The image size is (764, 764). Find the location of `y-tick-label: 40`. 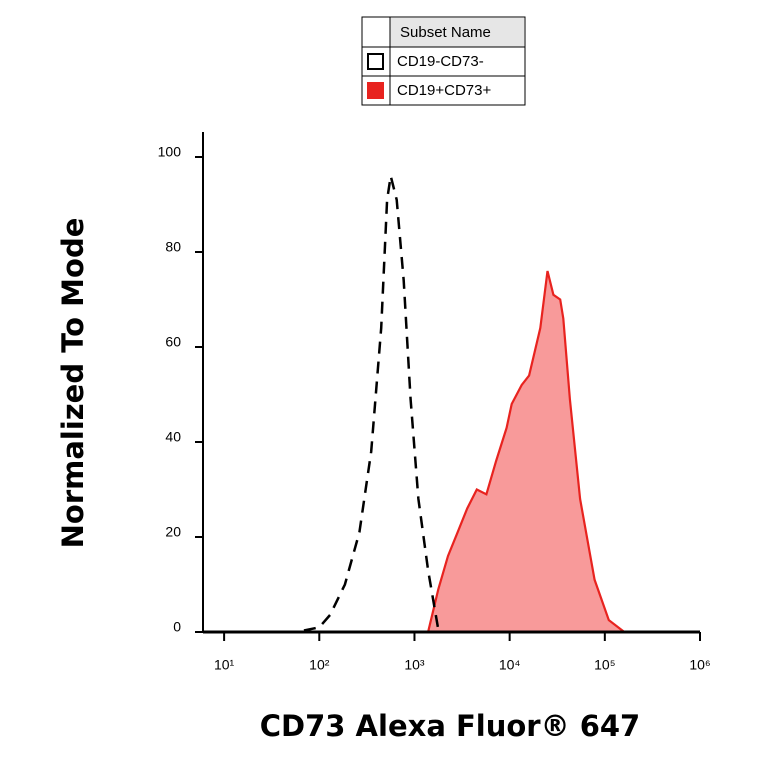

y-tick-label: 40 is located at coordinates (173, 437).